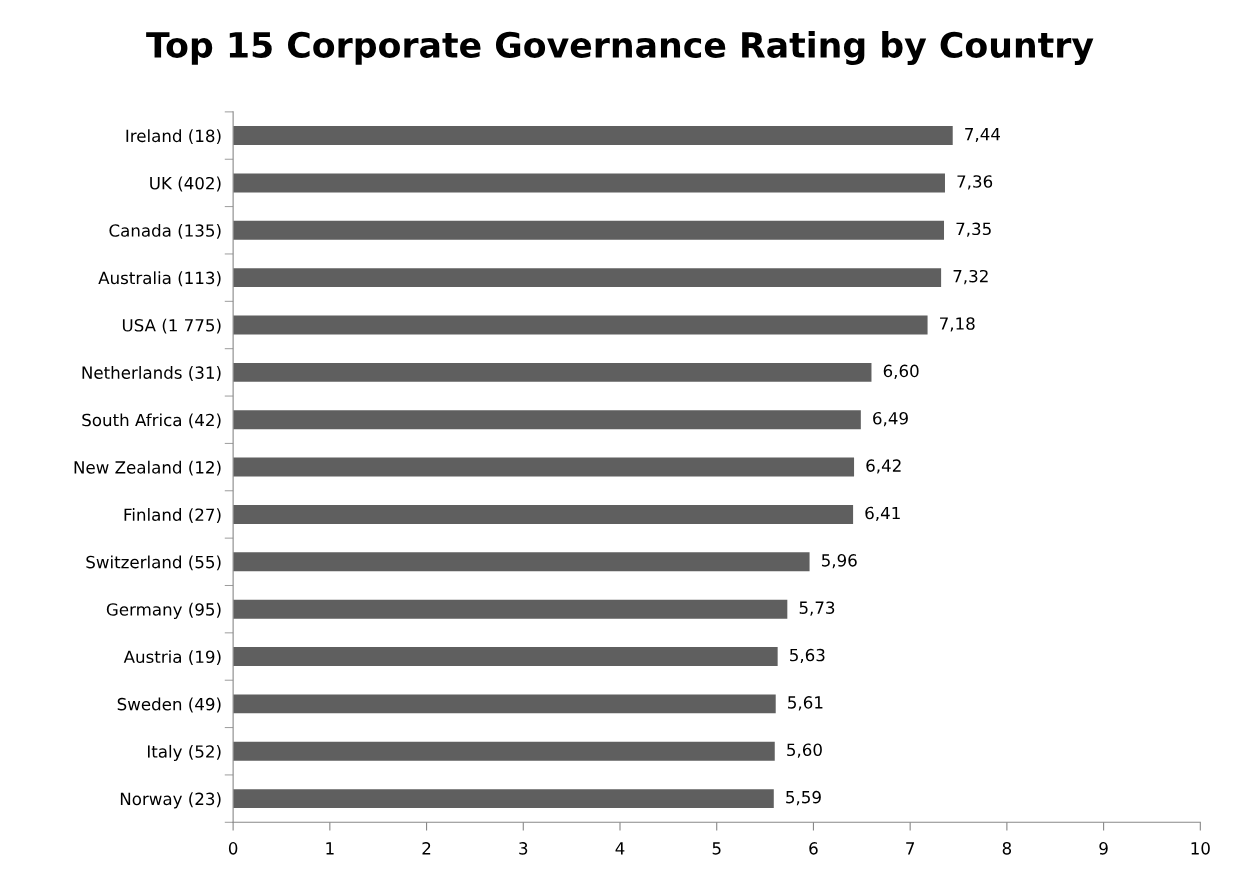 This screenshot has width=1240, height=888. What do you see at coordinates (159, 279) in the screenshot?
I see `y-tick-label: Australia (113)` at bounding box center [159, 279].